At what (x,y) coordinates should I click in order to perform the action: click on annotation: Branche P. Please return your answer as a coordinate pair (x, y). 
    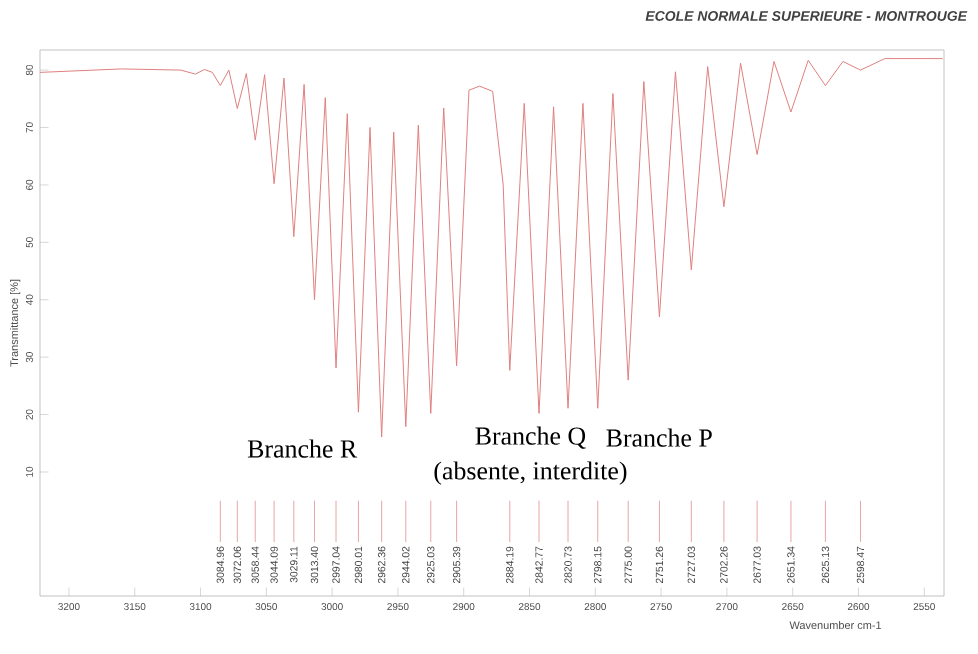
    Looking at the image, I should click on (659, 437).